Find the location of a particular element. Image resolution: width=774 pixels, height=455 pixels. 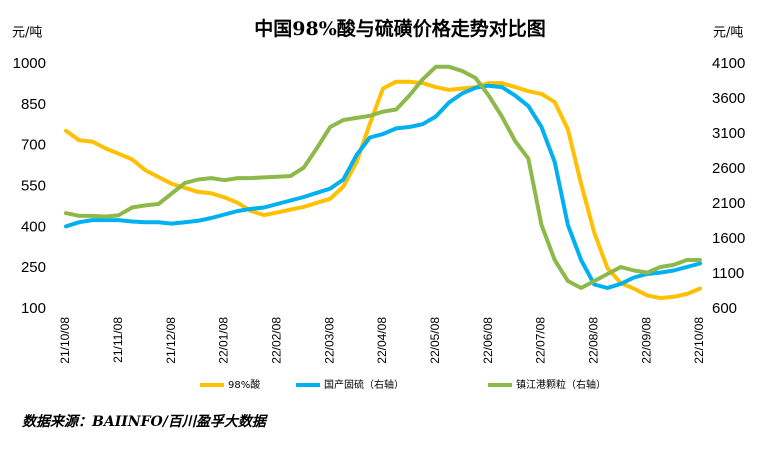

y2-tick-label: 2100 is located at coordinates (728, 203).